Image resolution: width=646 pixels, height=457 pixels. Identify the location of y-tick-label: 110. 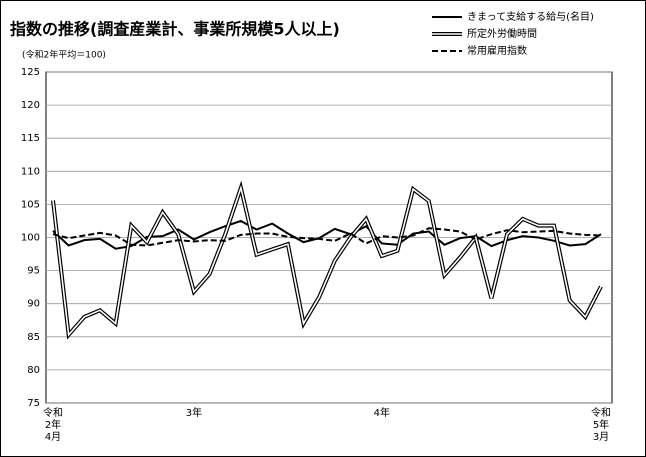
(30, 171).